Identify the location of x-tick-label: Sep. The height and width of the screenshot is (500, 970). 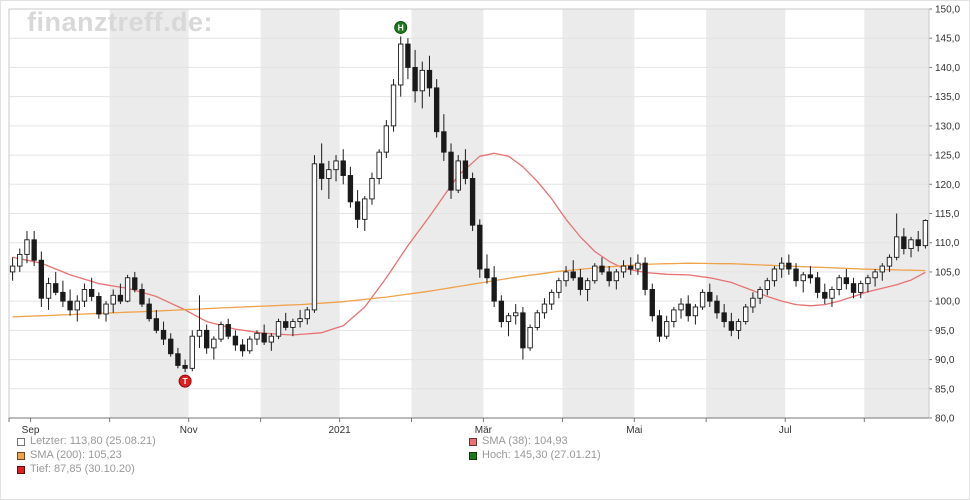
(31, 430).